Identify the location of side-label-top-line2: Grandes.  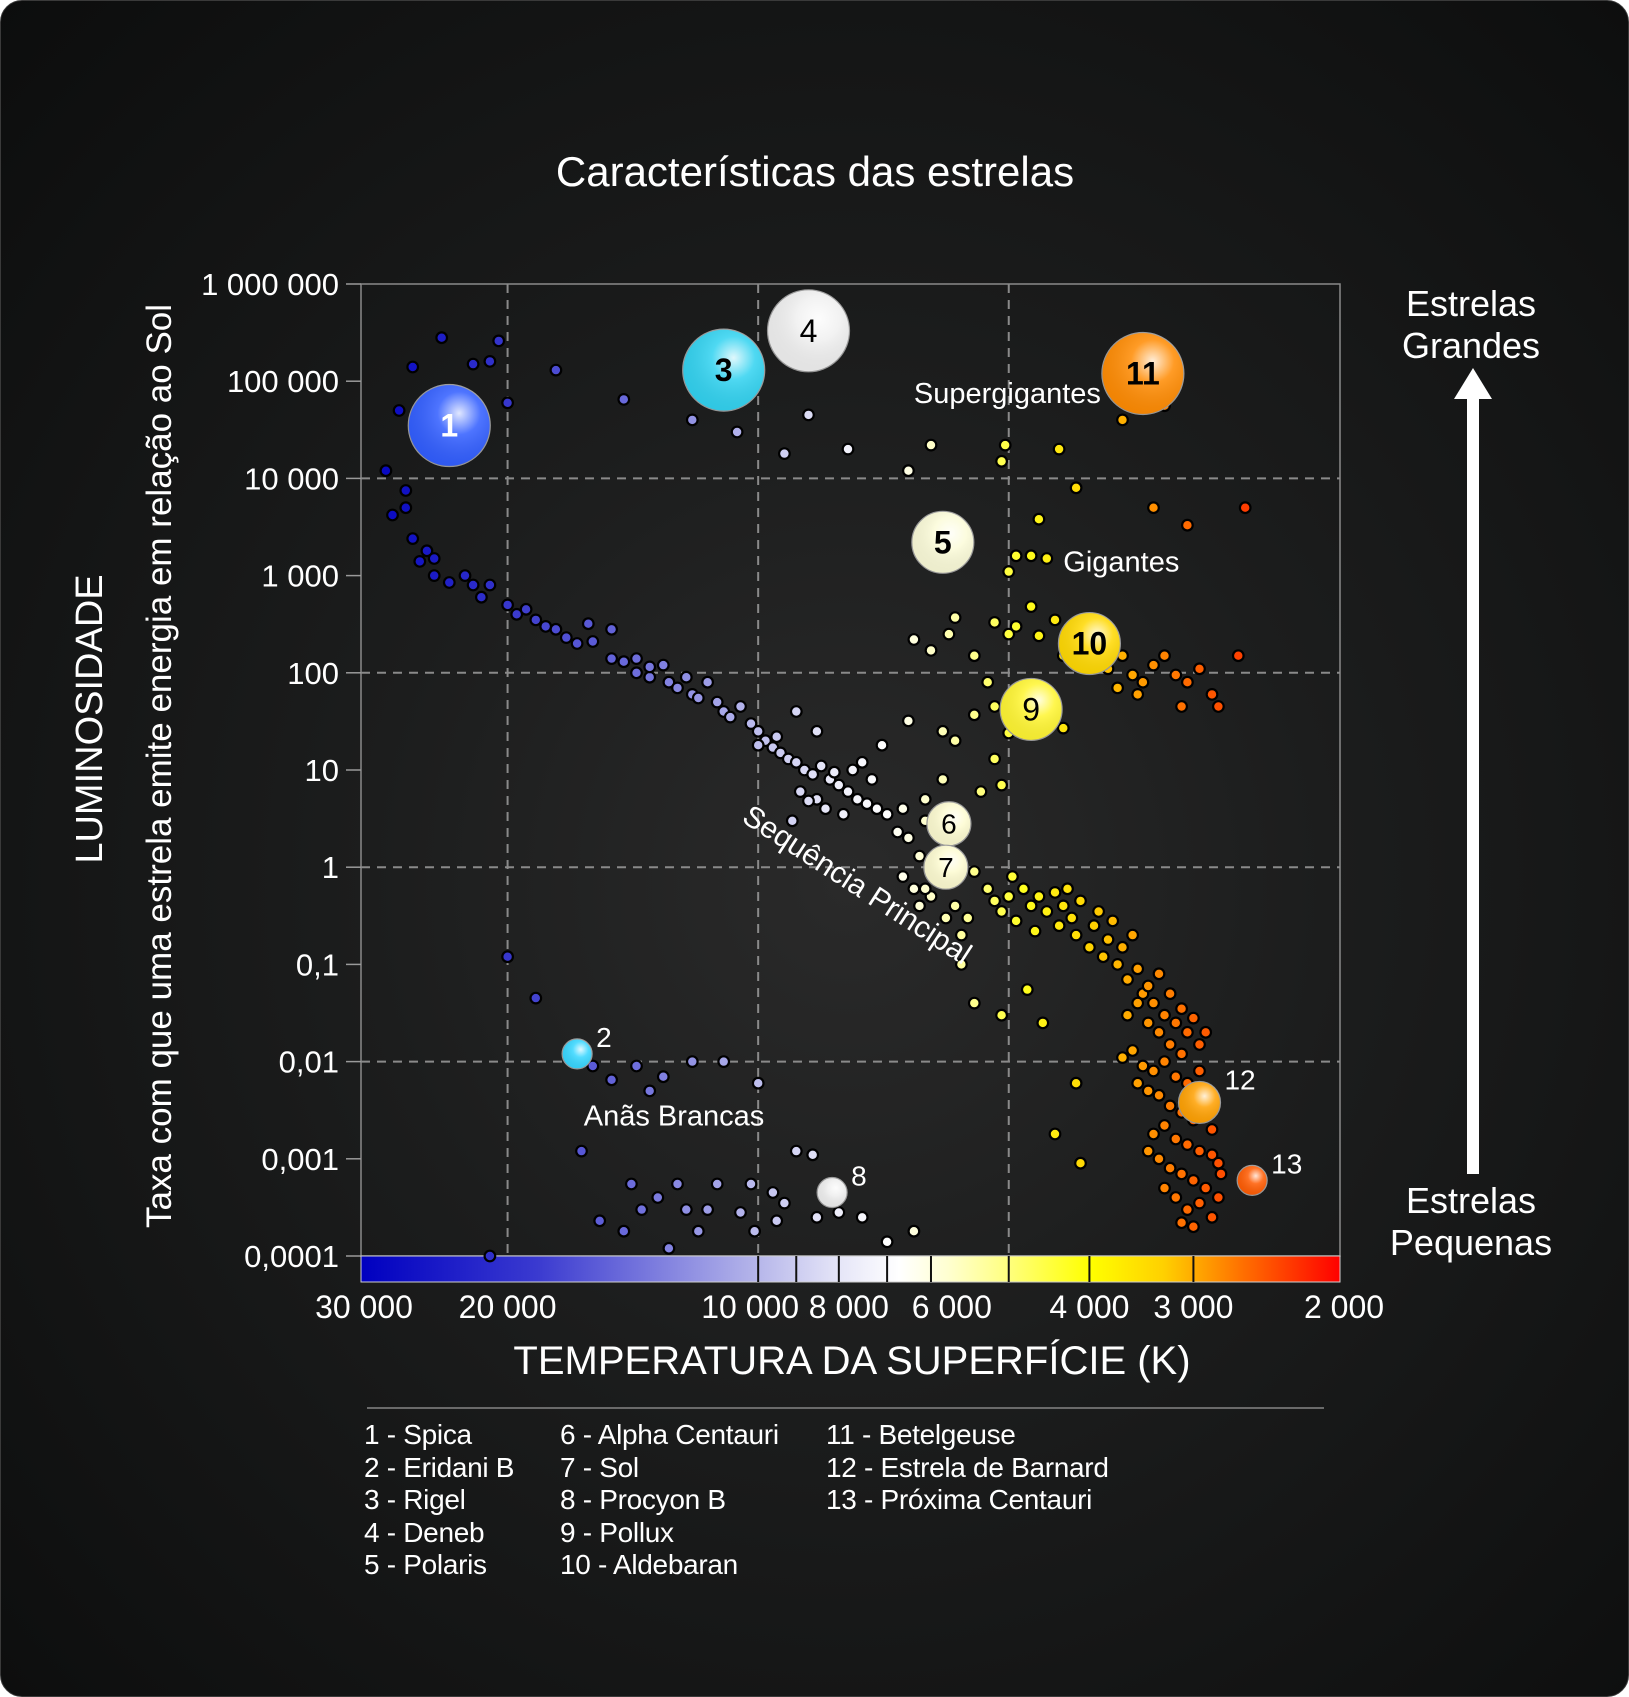
(1471, 345).